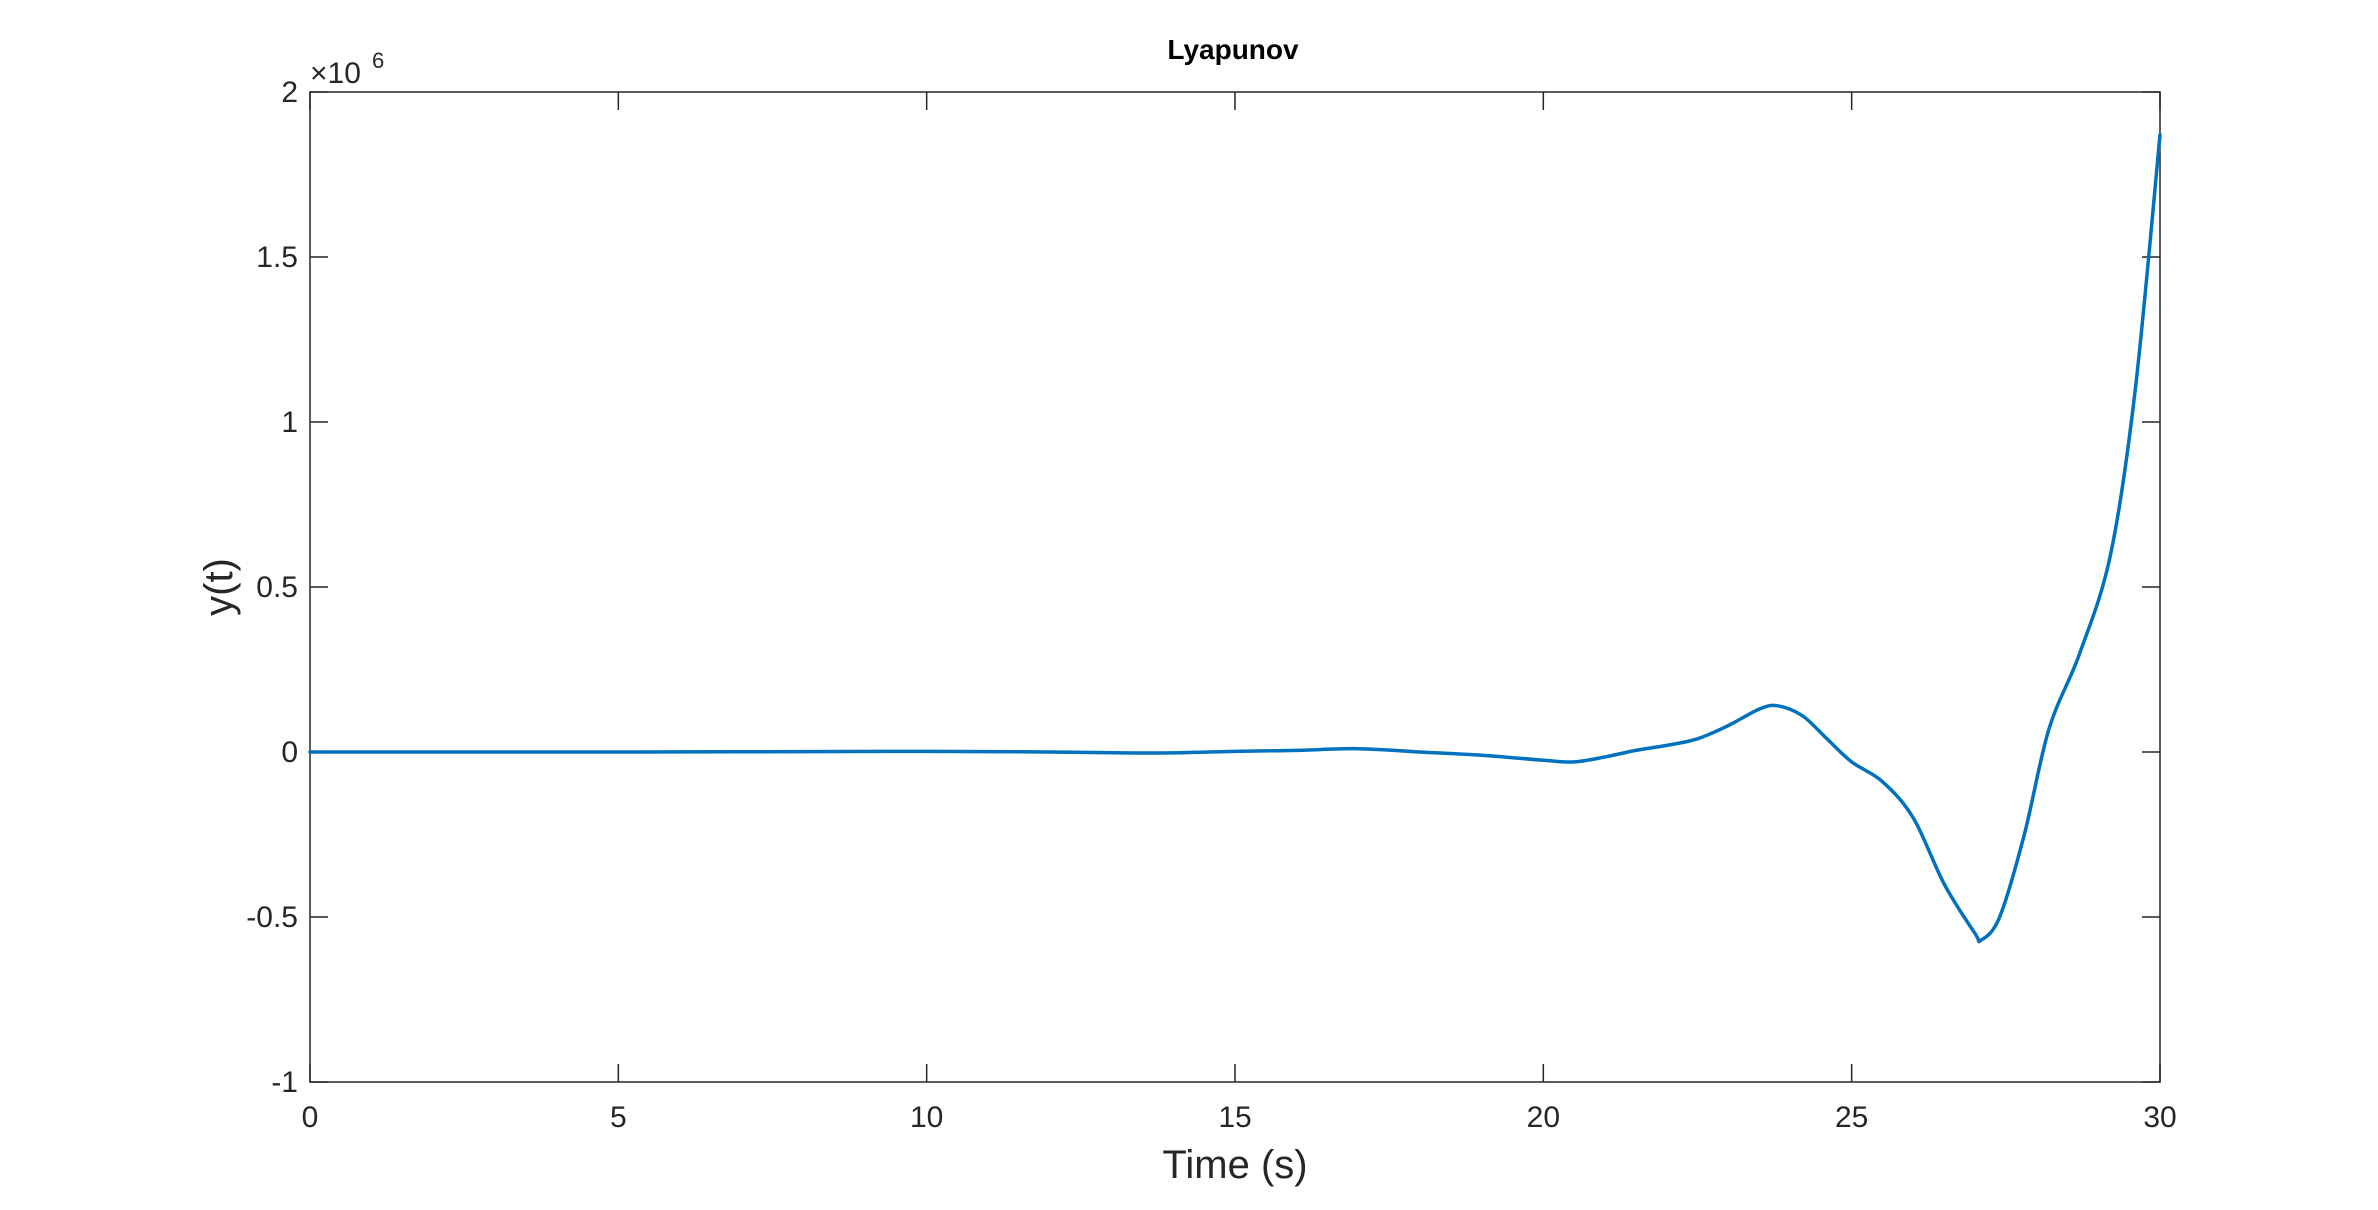 Image resolution: width=2378 pixels, height=1210 pixels. Describe the element at coordinates (289, 752) in the screenshot. I see `y-tick-label: 0` at that location.